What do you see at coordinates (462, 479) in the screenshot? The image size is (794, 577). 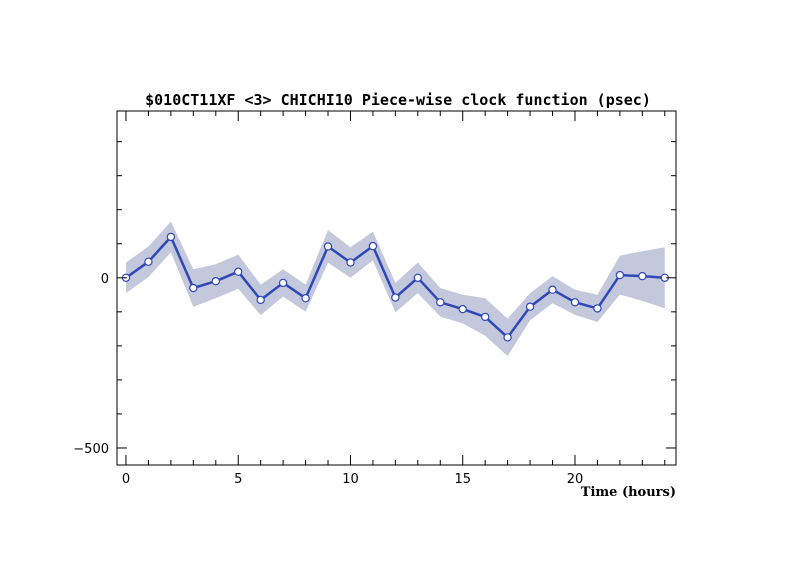 I see `x-tick-label: 15` at bounding box center [462, 479].